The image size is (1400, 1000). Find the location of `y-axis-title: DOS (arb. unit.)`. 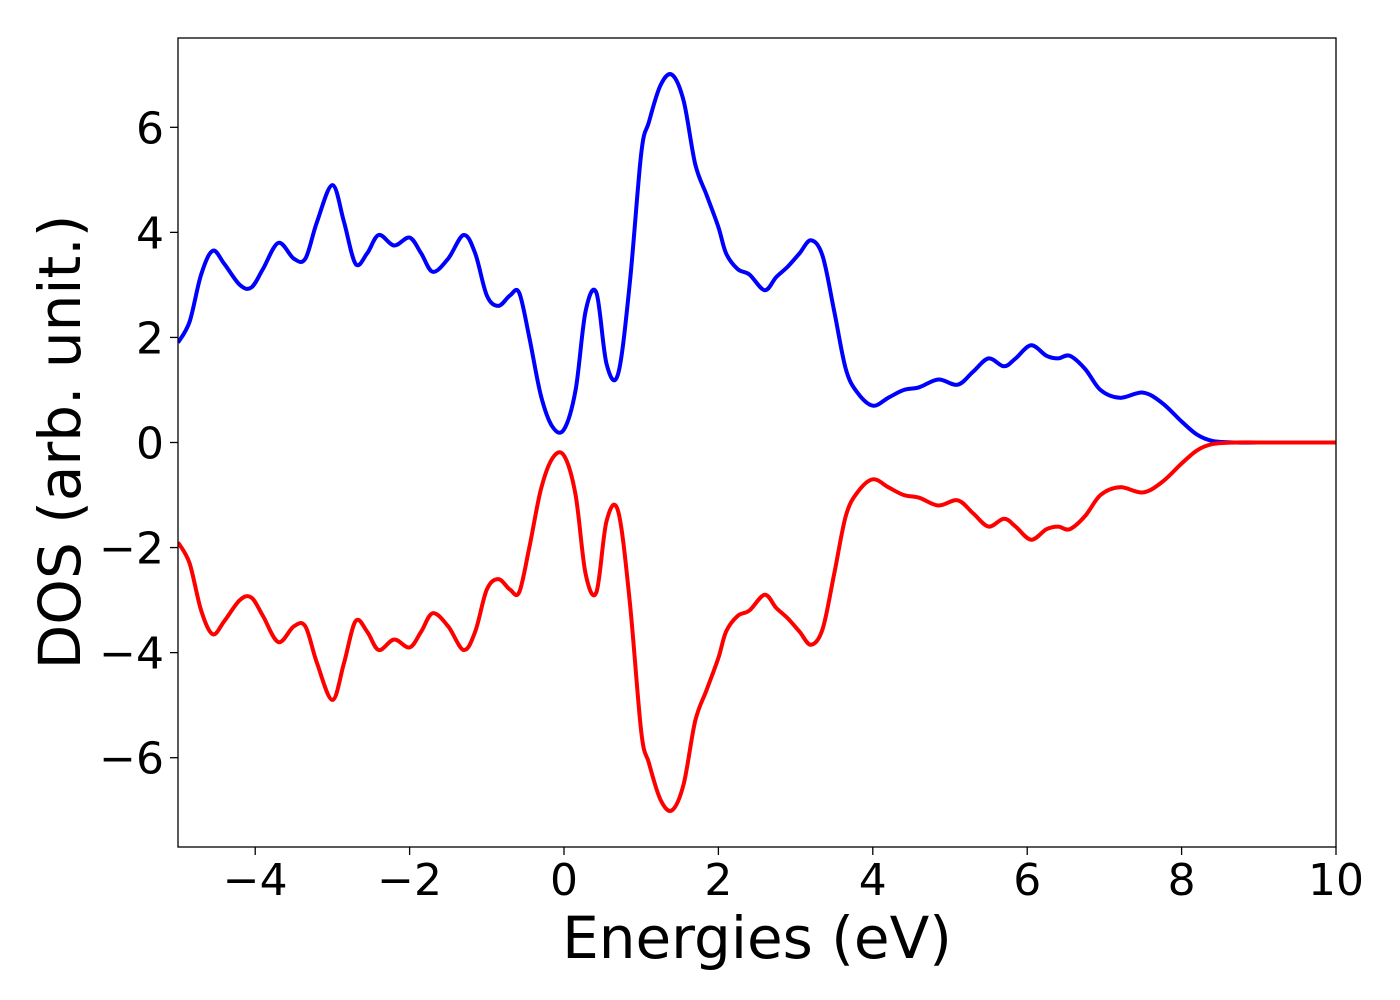

y-axis-title: DOS (arb. unit.) is located at coordinates (60, 442).